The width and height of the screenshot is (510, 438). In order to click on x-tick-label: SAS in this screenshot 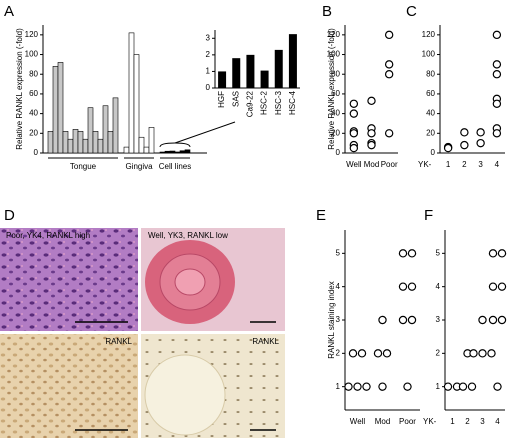, I will do `click(235, 99)`.